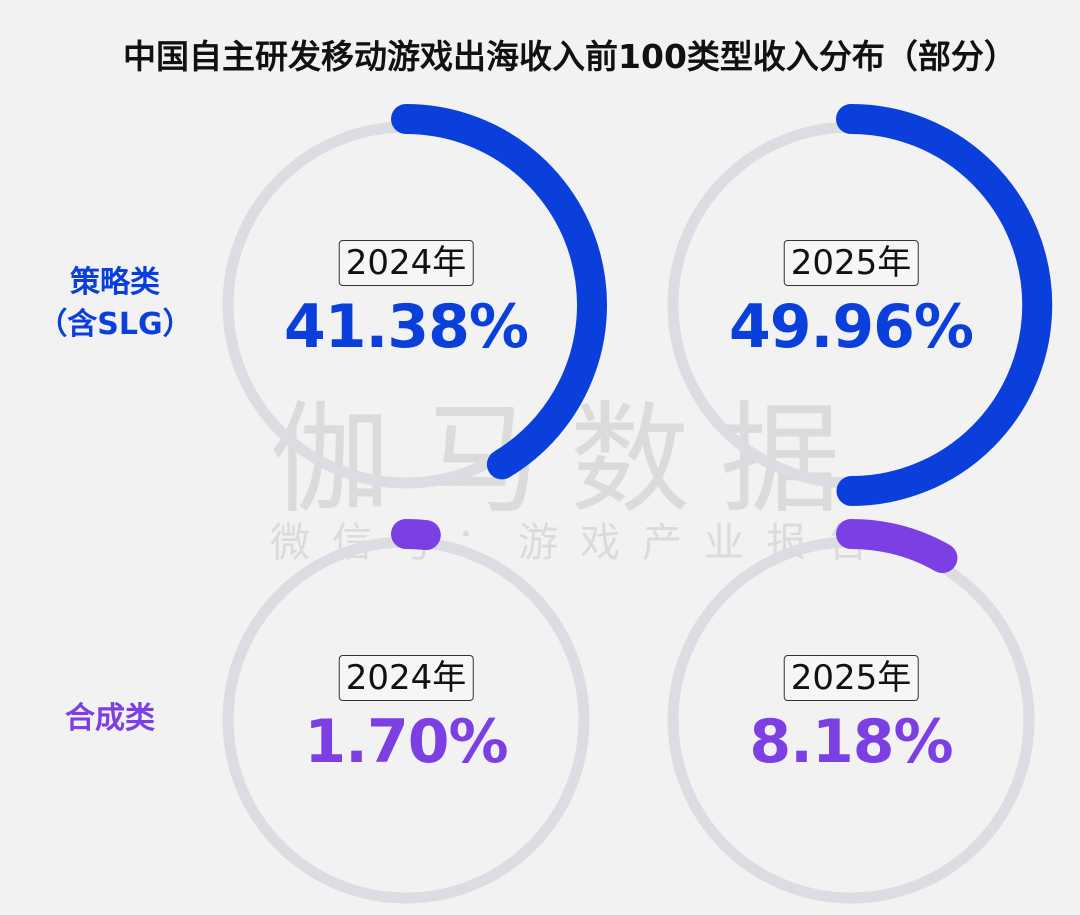 The width and height of the screenshot is (1080, 915). What do you see at coordinates (851, 327) in the screenshot?
I see `value-label: 49.96%` at bounding box center [851, 327].